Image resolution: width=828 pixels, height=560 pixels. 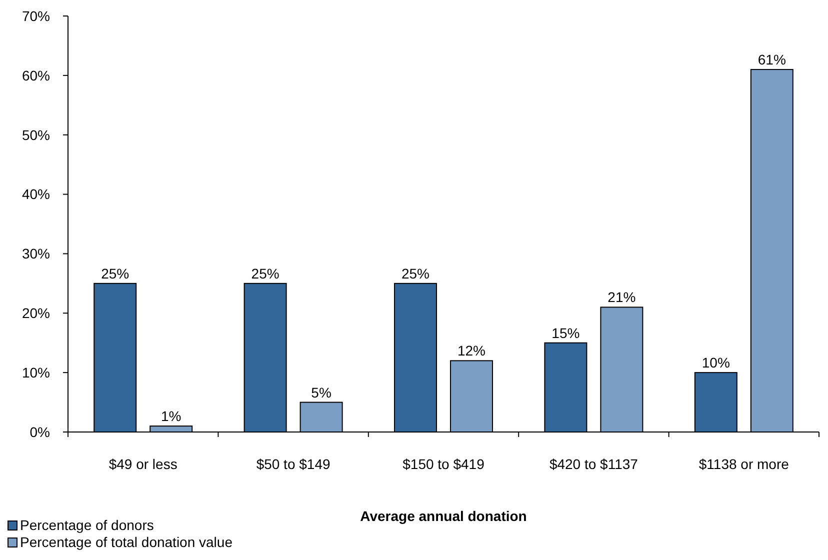 What do you see at coordinates (293, 464) in the screenshot?
I see `x-tick-label: $50 to $149` at bounding box center [293, 464].